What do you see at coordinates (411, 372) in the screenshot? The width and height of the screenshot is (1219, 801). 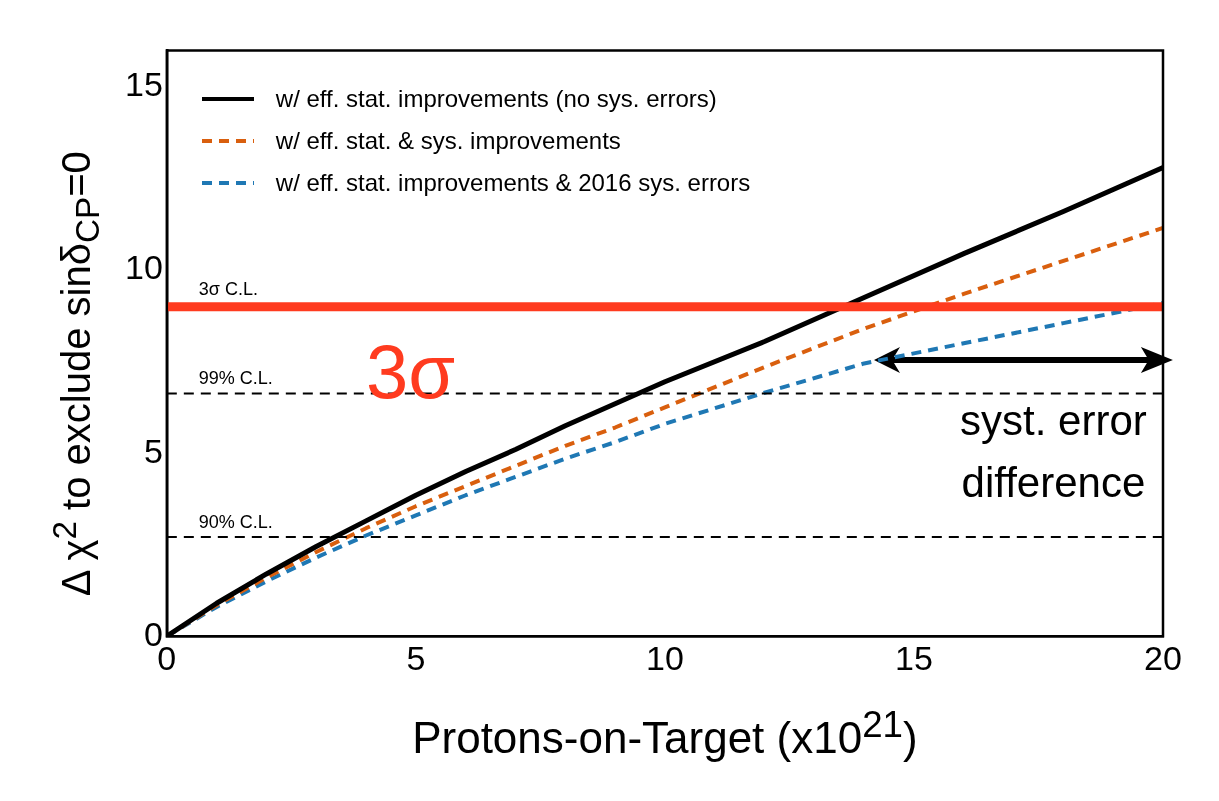 I see `annotation: 3σ` at bounding box center [411, 372].